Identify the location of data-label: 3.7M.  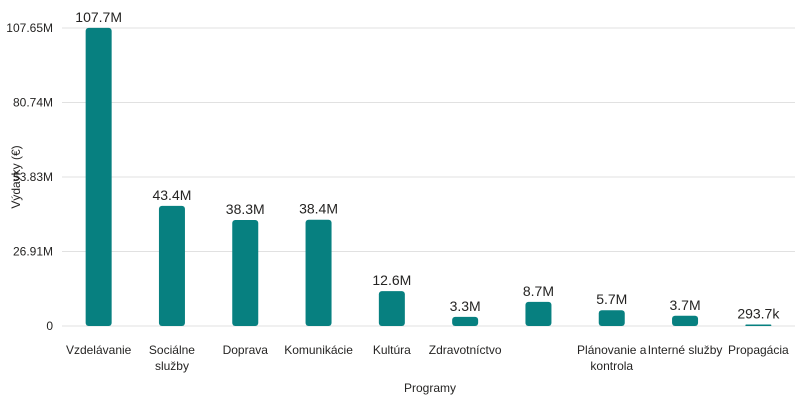
(684, 305).